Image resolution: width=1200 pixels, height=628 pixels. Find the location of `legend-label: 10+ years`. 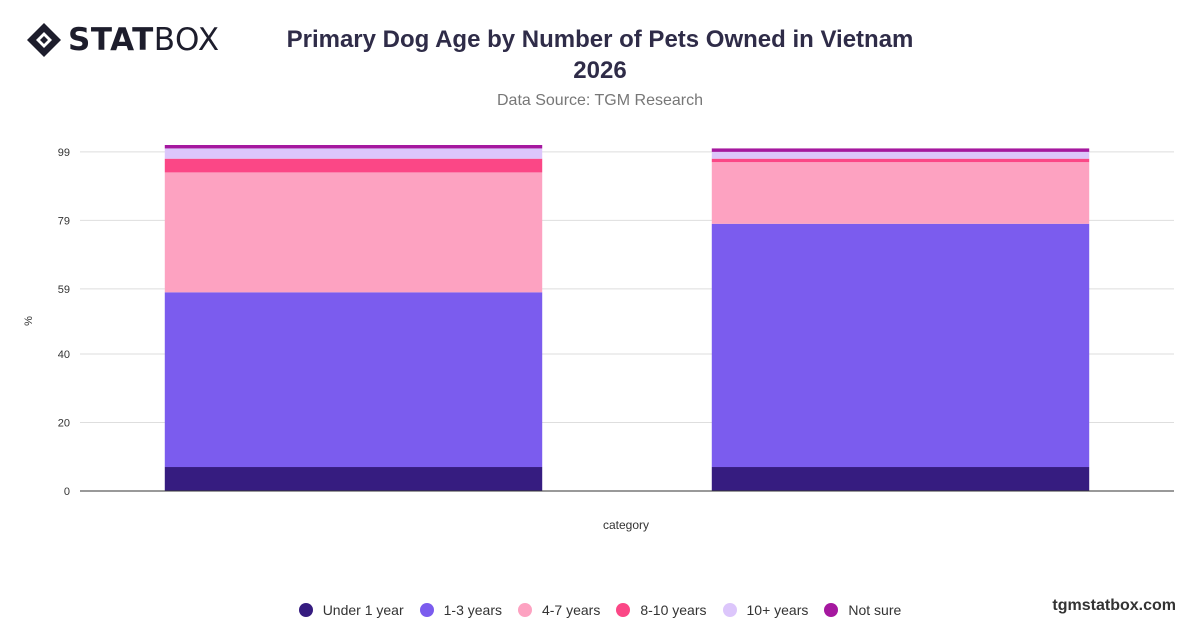

legend-label: 10+ years is located at coordinates (777, 610).